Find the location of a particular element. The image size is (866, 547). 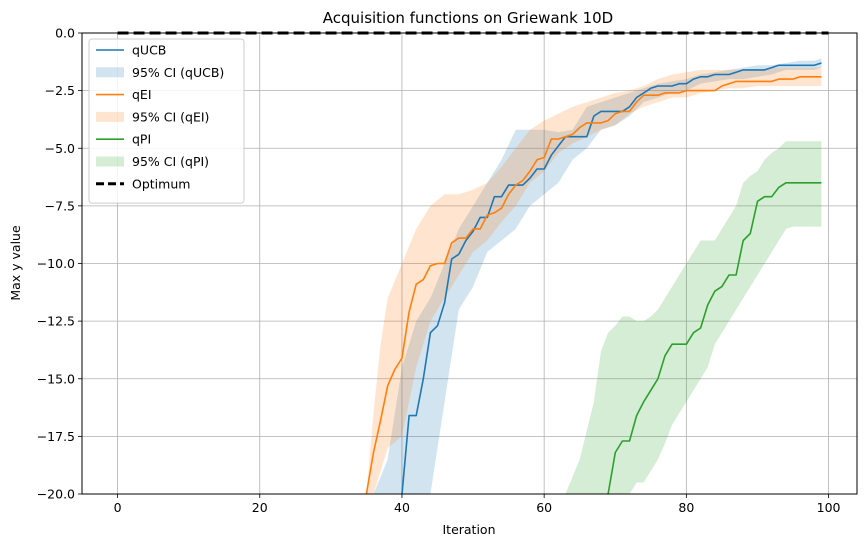

x-tick-label: 80 is located at coordinates (686, 507).